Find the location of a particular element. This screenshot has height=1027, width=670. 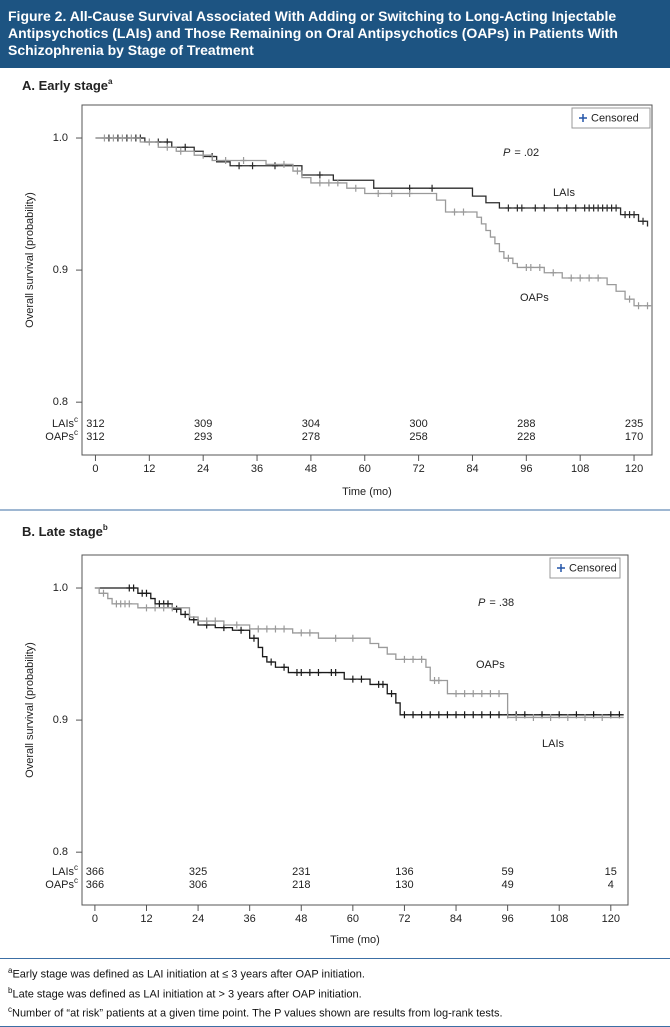

panel-title: B. Late stageb is located at coordinates (65, 531).